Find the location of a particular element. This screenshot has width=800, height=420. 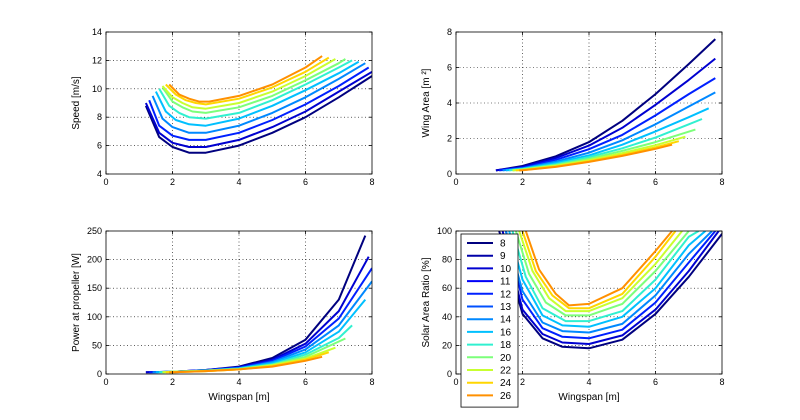

area-ytick-label: 6 is located at coordinates (449, 68).